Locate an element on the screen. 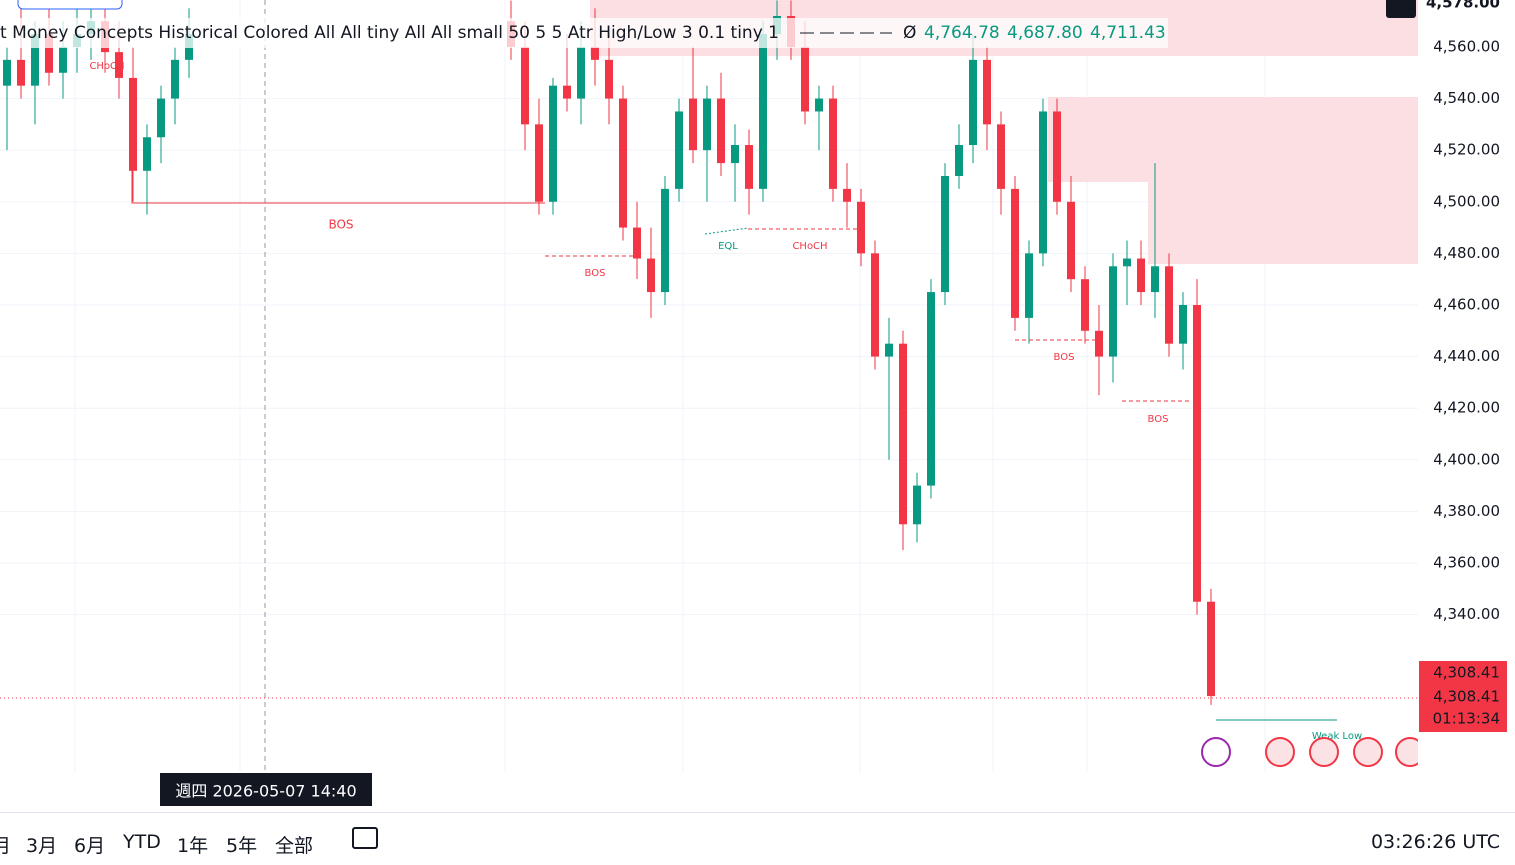 This screenshot has width=1515, height=865. y-tick-label: 4,340.00 is located at coordinates (1466, 614).